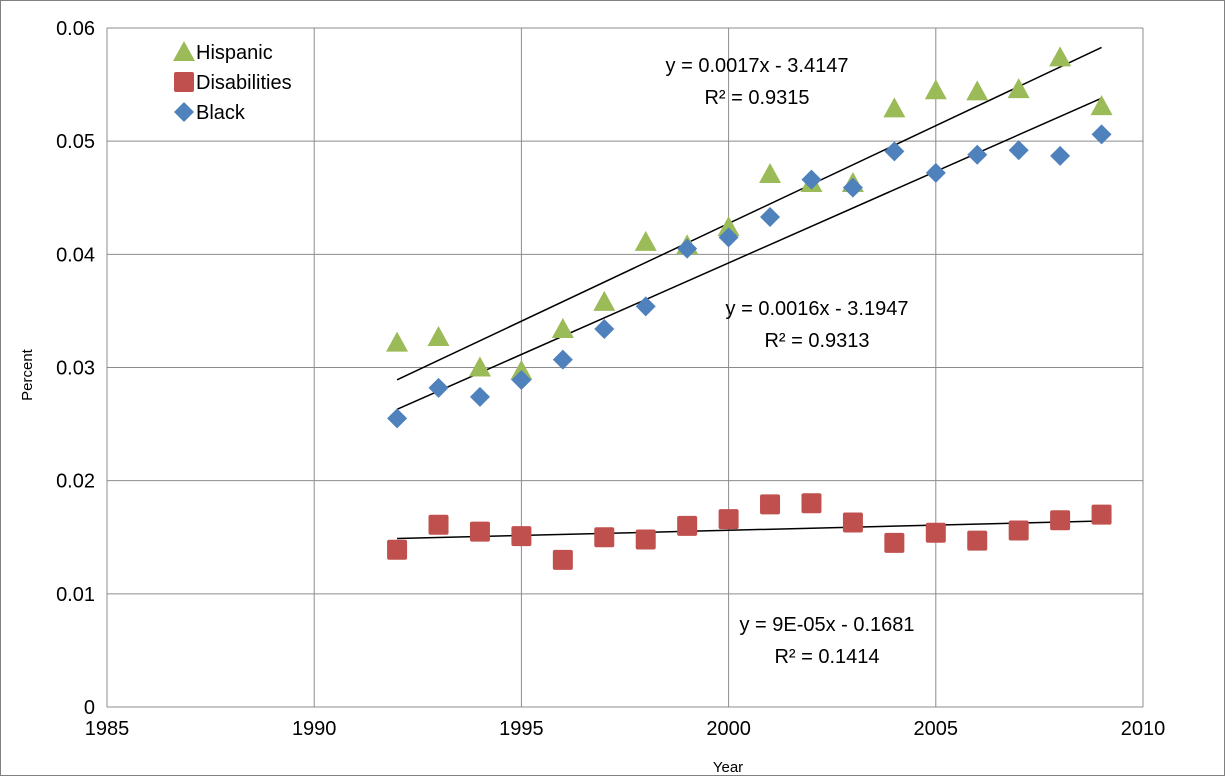 The height and width of the screenshot is (776, 1225). I want to click on y-tick-label: 0.02, so click(75, 482).